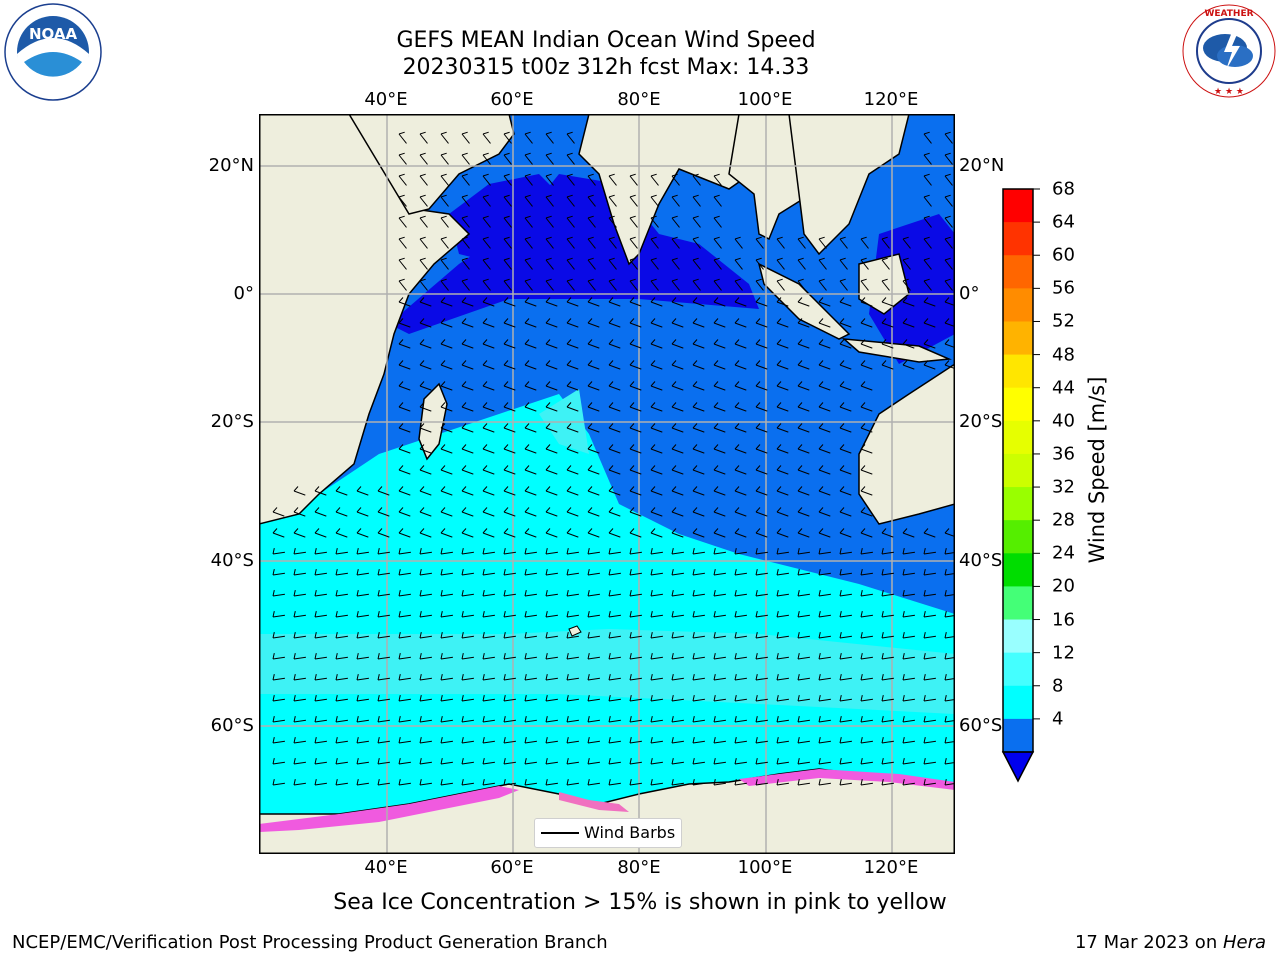  Describe the element at coordinates (512, 99) in the screenshot. I see `lon-tick-top-60e: 60°E` at that location.